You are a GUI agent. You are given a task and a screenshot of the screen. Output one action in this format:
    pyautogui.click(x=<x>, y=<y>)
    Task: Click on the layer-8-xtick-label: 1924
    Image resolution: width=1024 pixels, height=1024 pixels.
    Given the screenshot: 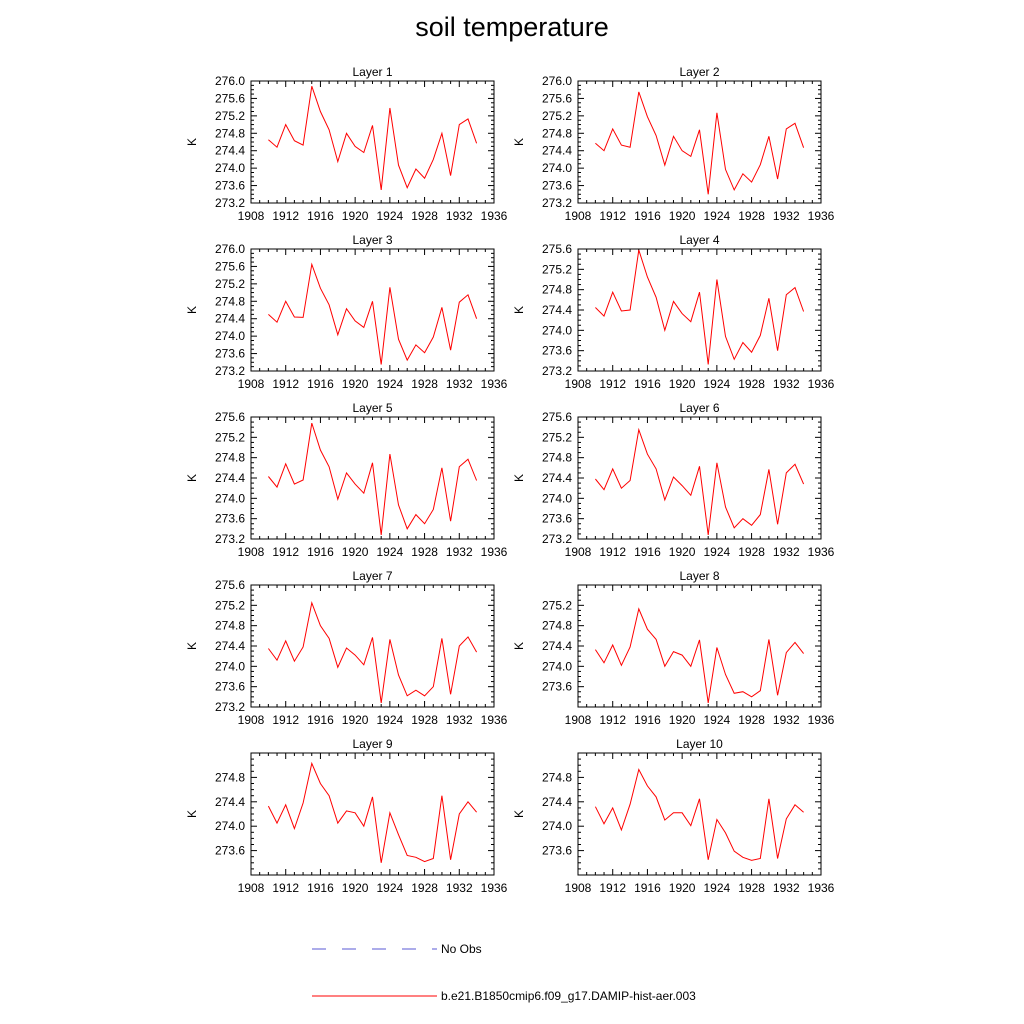 What is the action you would take?
    pyautogui.click(x=717, y=720)
    